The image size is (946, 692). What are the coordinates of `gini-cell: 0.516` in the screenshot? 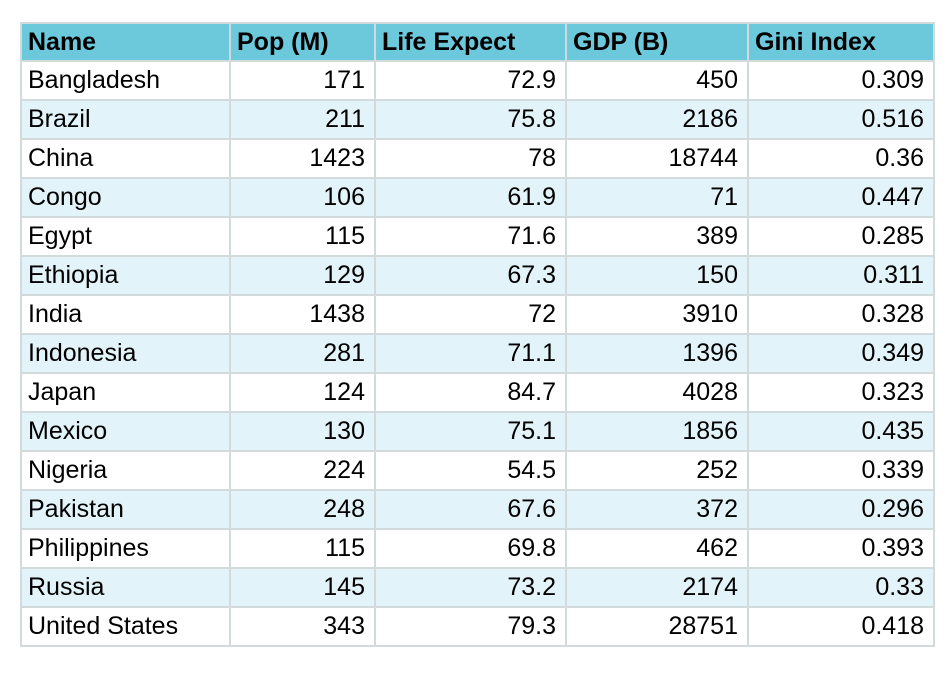 It's located at (841, 119).